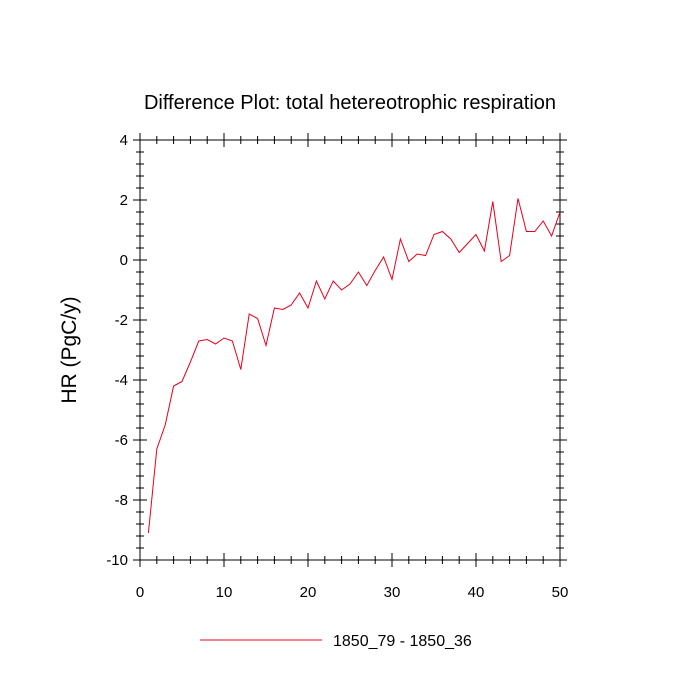  What do you see at coordinates (402, 641) in the screenshot?
I see `legend-label: 1850_79 - 1850_36` at bounding box center [402, 641].